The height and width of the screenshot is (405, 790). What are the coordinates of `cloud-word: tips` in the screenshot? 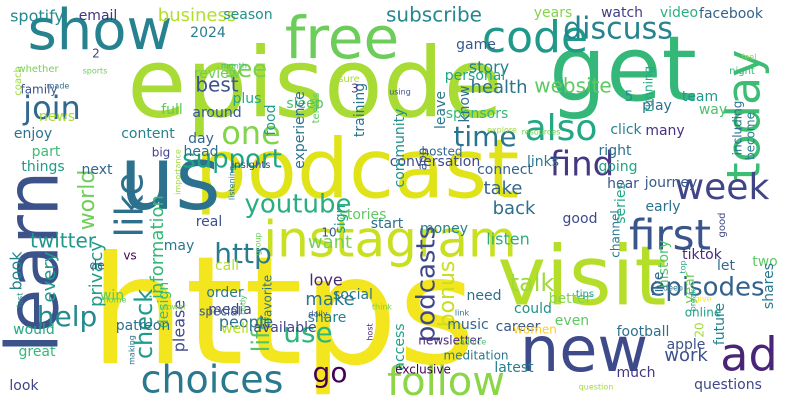 It's located at (585, 294).